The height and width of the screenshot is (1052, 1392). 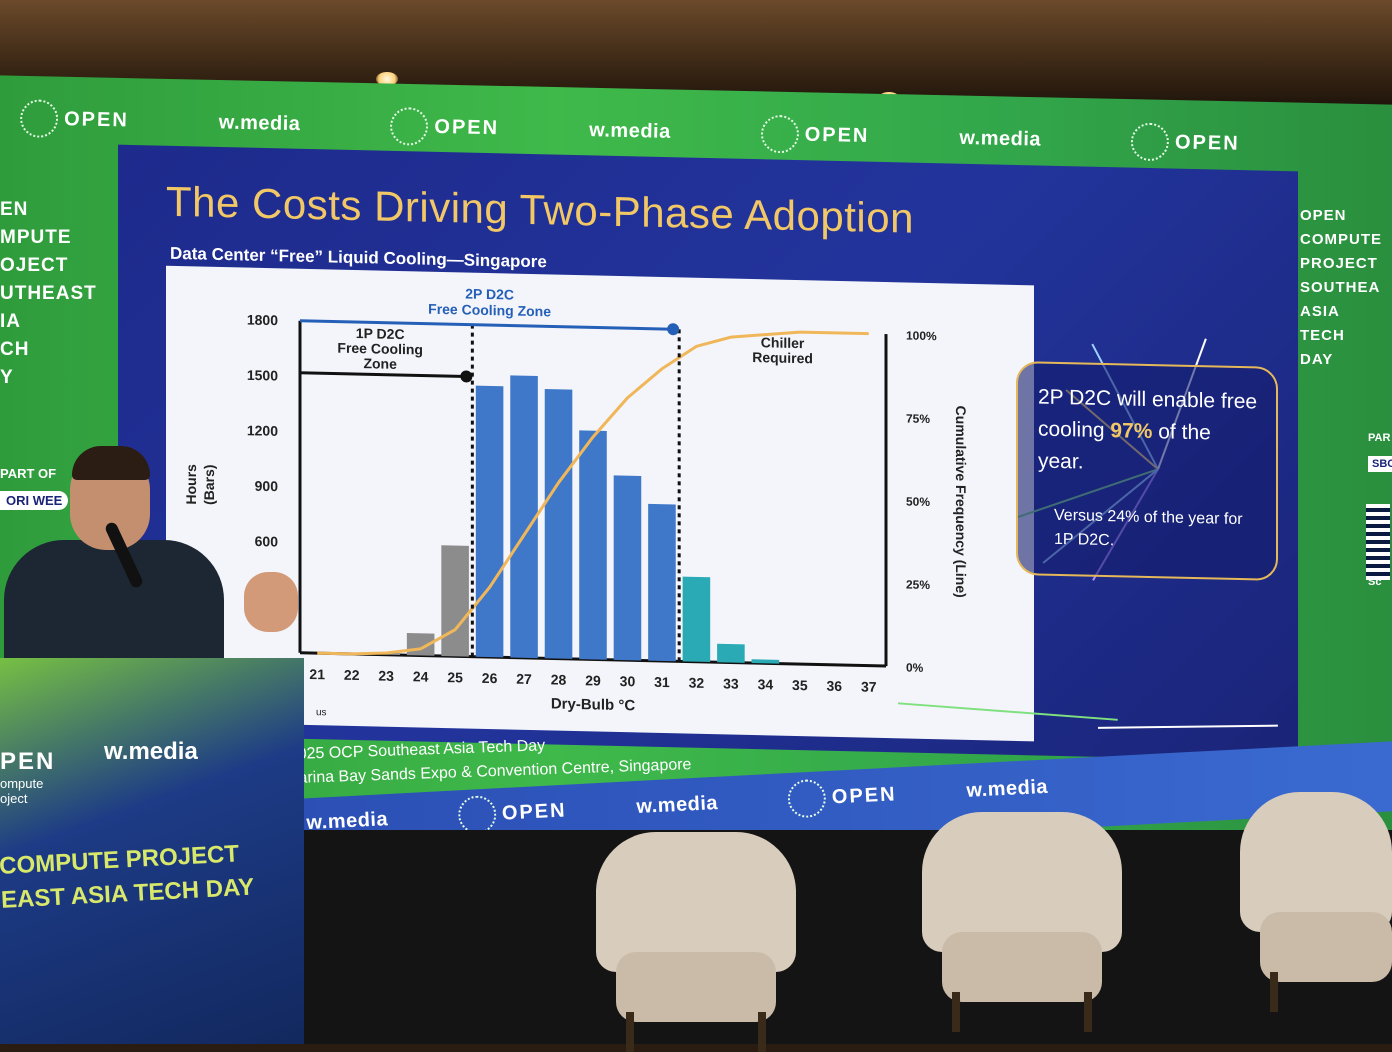 What do you see at coordinates (421, 676) in the screenshot?
I see `x-tick-24: 24` at bounding box center [421, 676].